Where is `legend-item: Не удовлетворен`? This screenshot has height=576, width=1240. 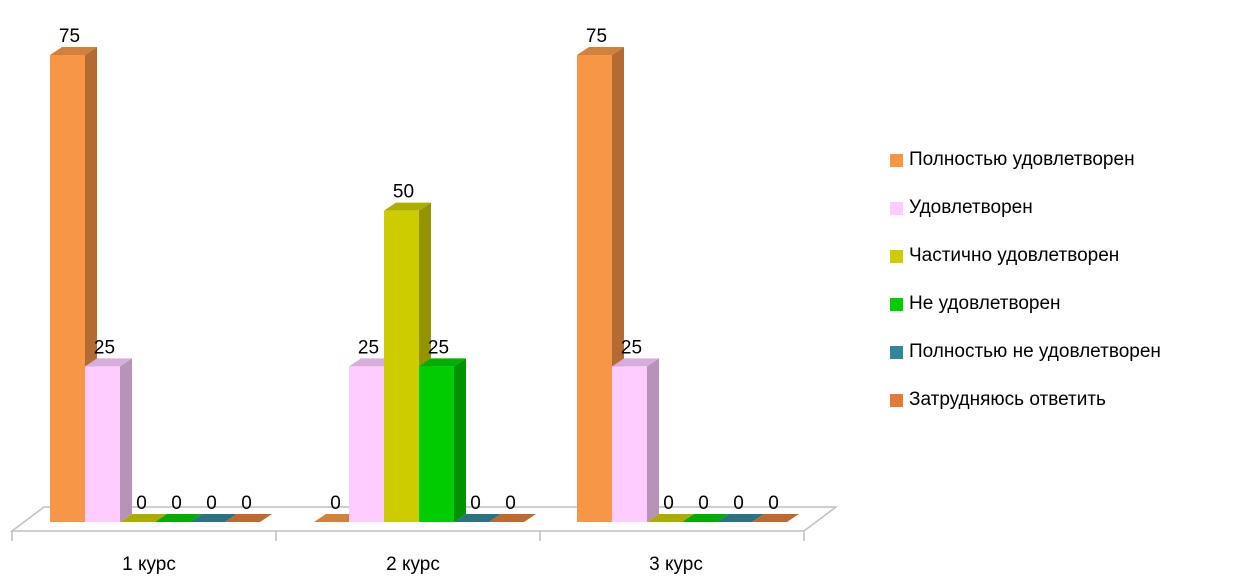 legend-item: Не удовлетворен is located at coordinates (1025, 304).